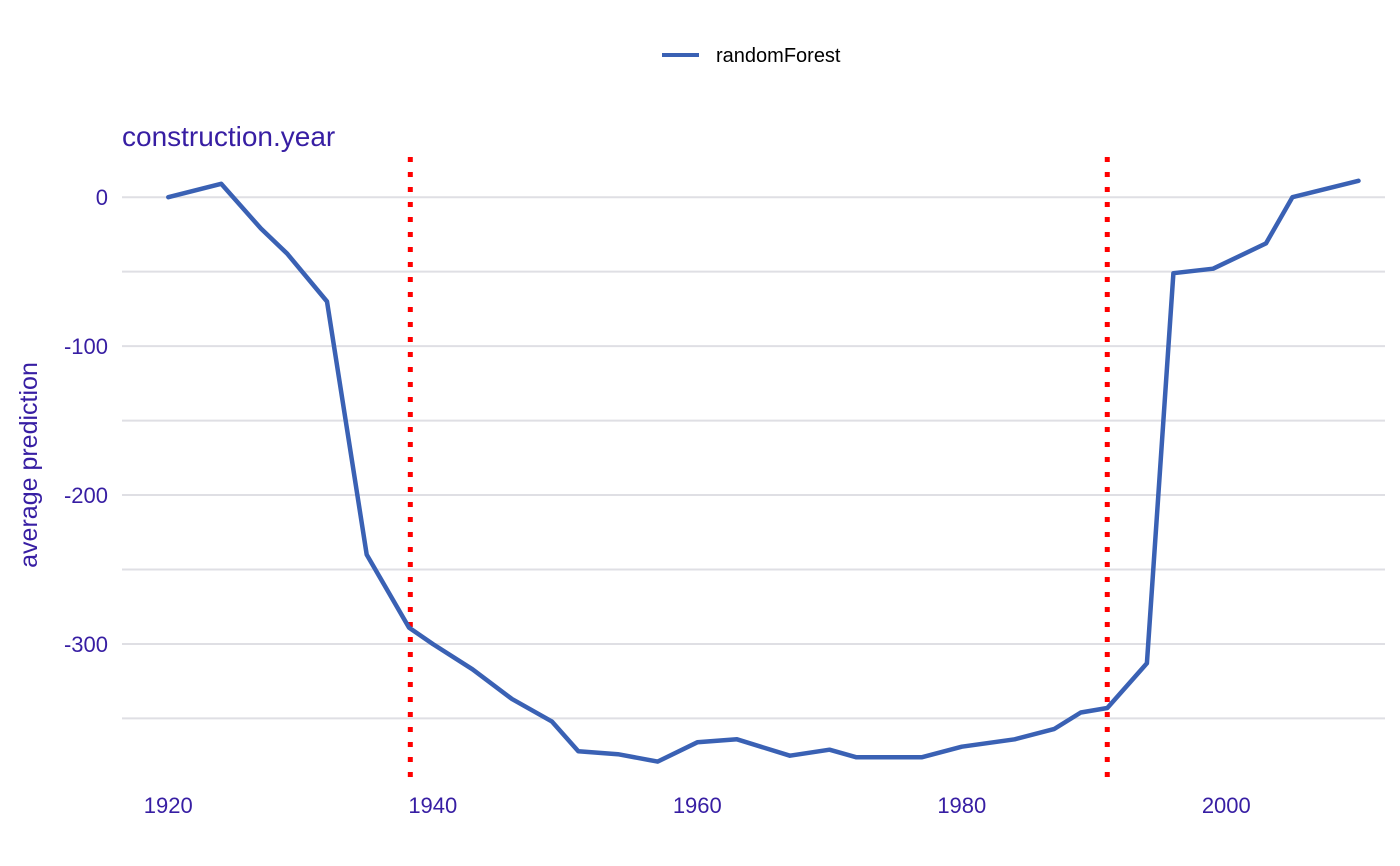  I want to click on y-tick-label: 0, so click(102, 197).